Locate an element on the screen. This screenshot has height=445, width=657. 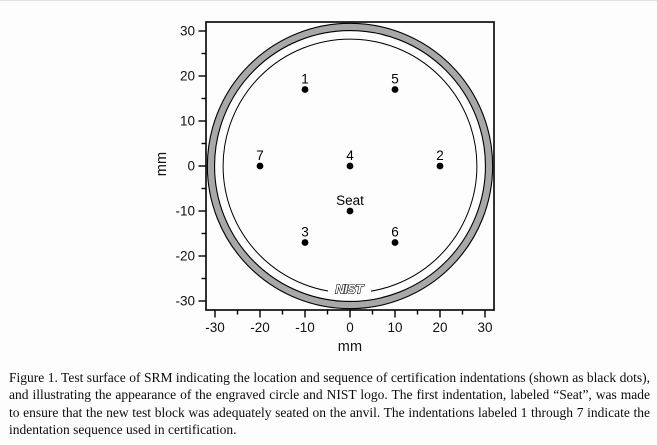
indentation-label-5: 5 is located at coordinates (395, 79).